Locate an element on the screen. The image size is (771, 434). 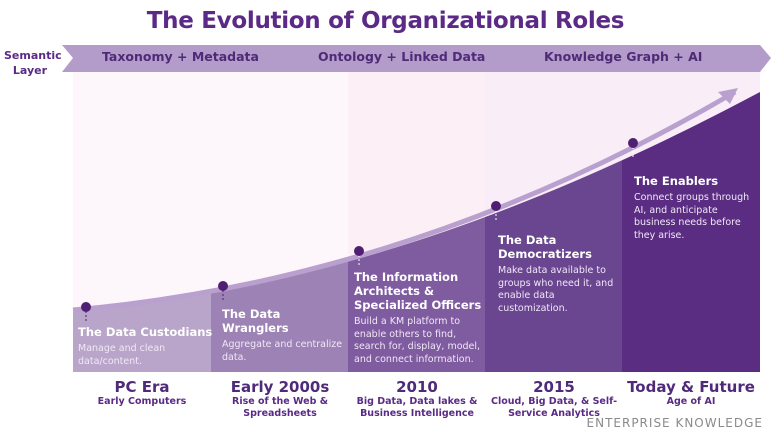
band-knowledge-graph: Knowledge Graph + AI is located at coordinates (623, 56).